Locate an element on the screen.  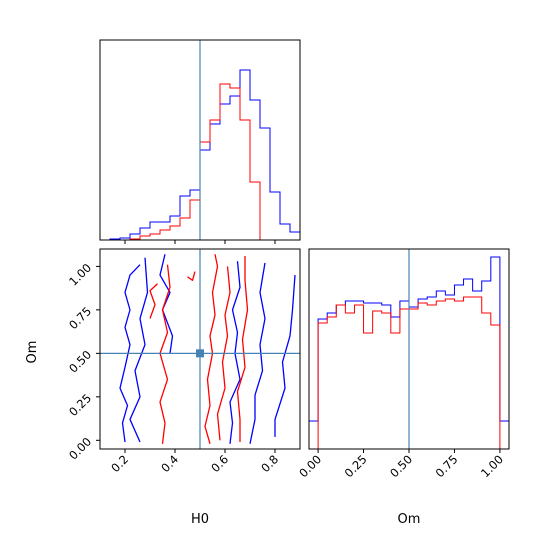
om-xtick-label-2: 0.50 is located at coordinates (401, 466).